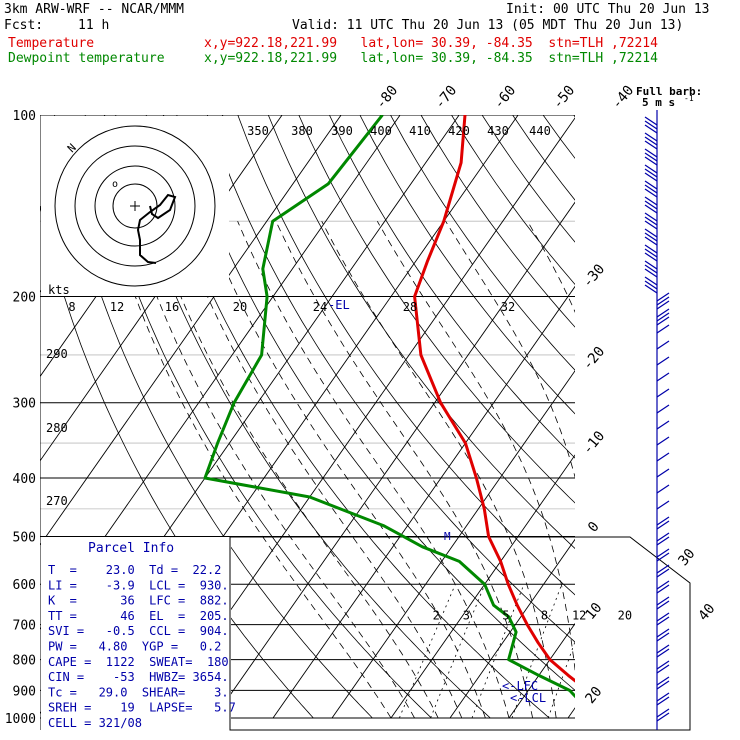 The image size is (740, 740). What do you see at coordinates (669, 91) in the screenshot?
I see `barb-title: Full barb:` at bounding box center [669, 91].